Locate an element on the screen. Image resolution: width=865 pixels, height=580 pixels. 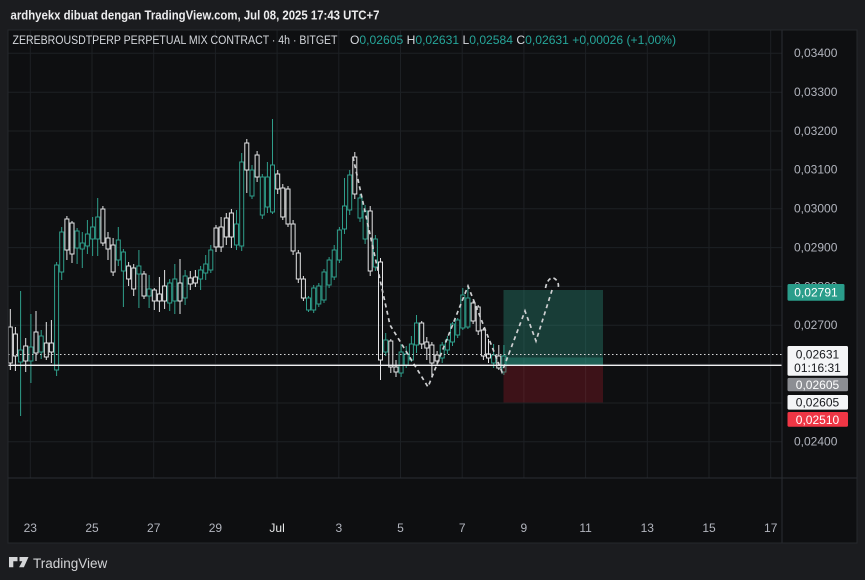
svg-text: 0,02400 is located at coordinates (816, 442).